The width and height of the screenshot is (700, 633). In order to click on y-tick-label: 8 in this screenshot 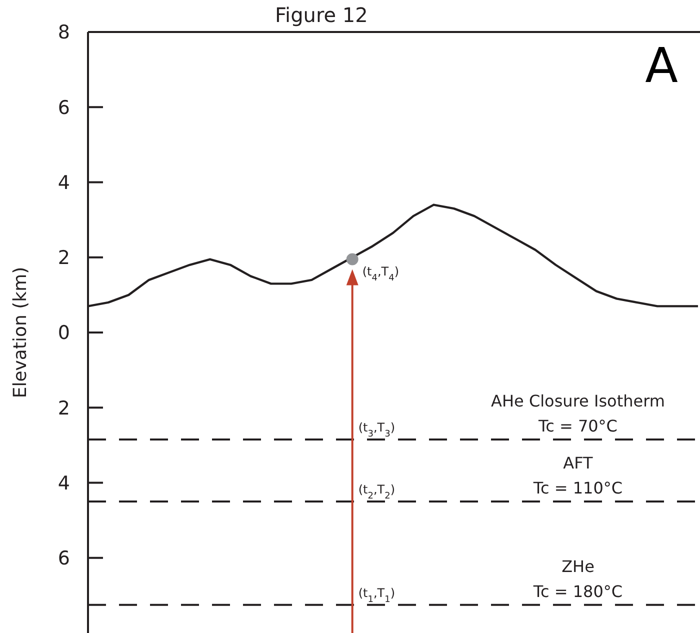, I will do `click(64, 33)`.